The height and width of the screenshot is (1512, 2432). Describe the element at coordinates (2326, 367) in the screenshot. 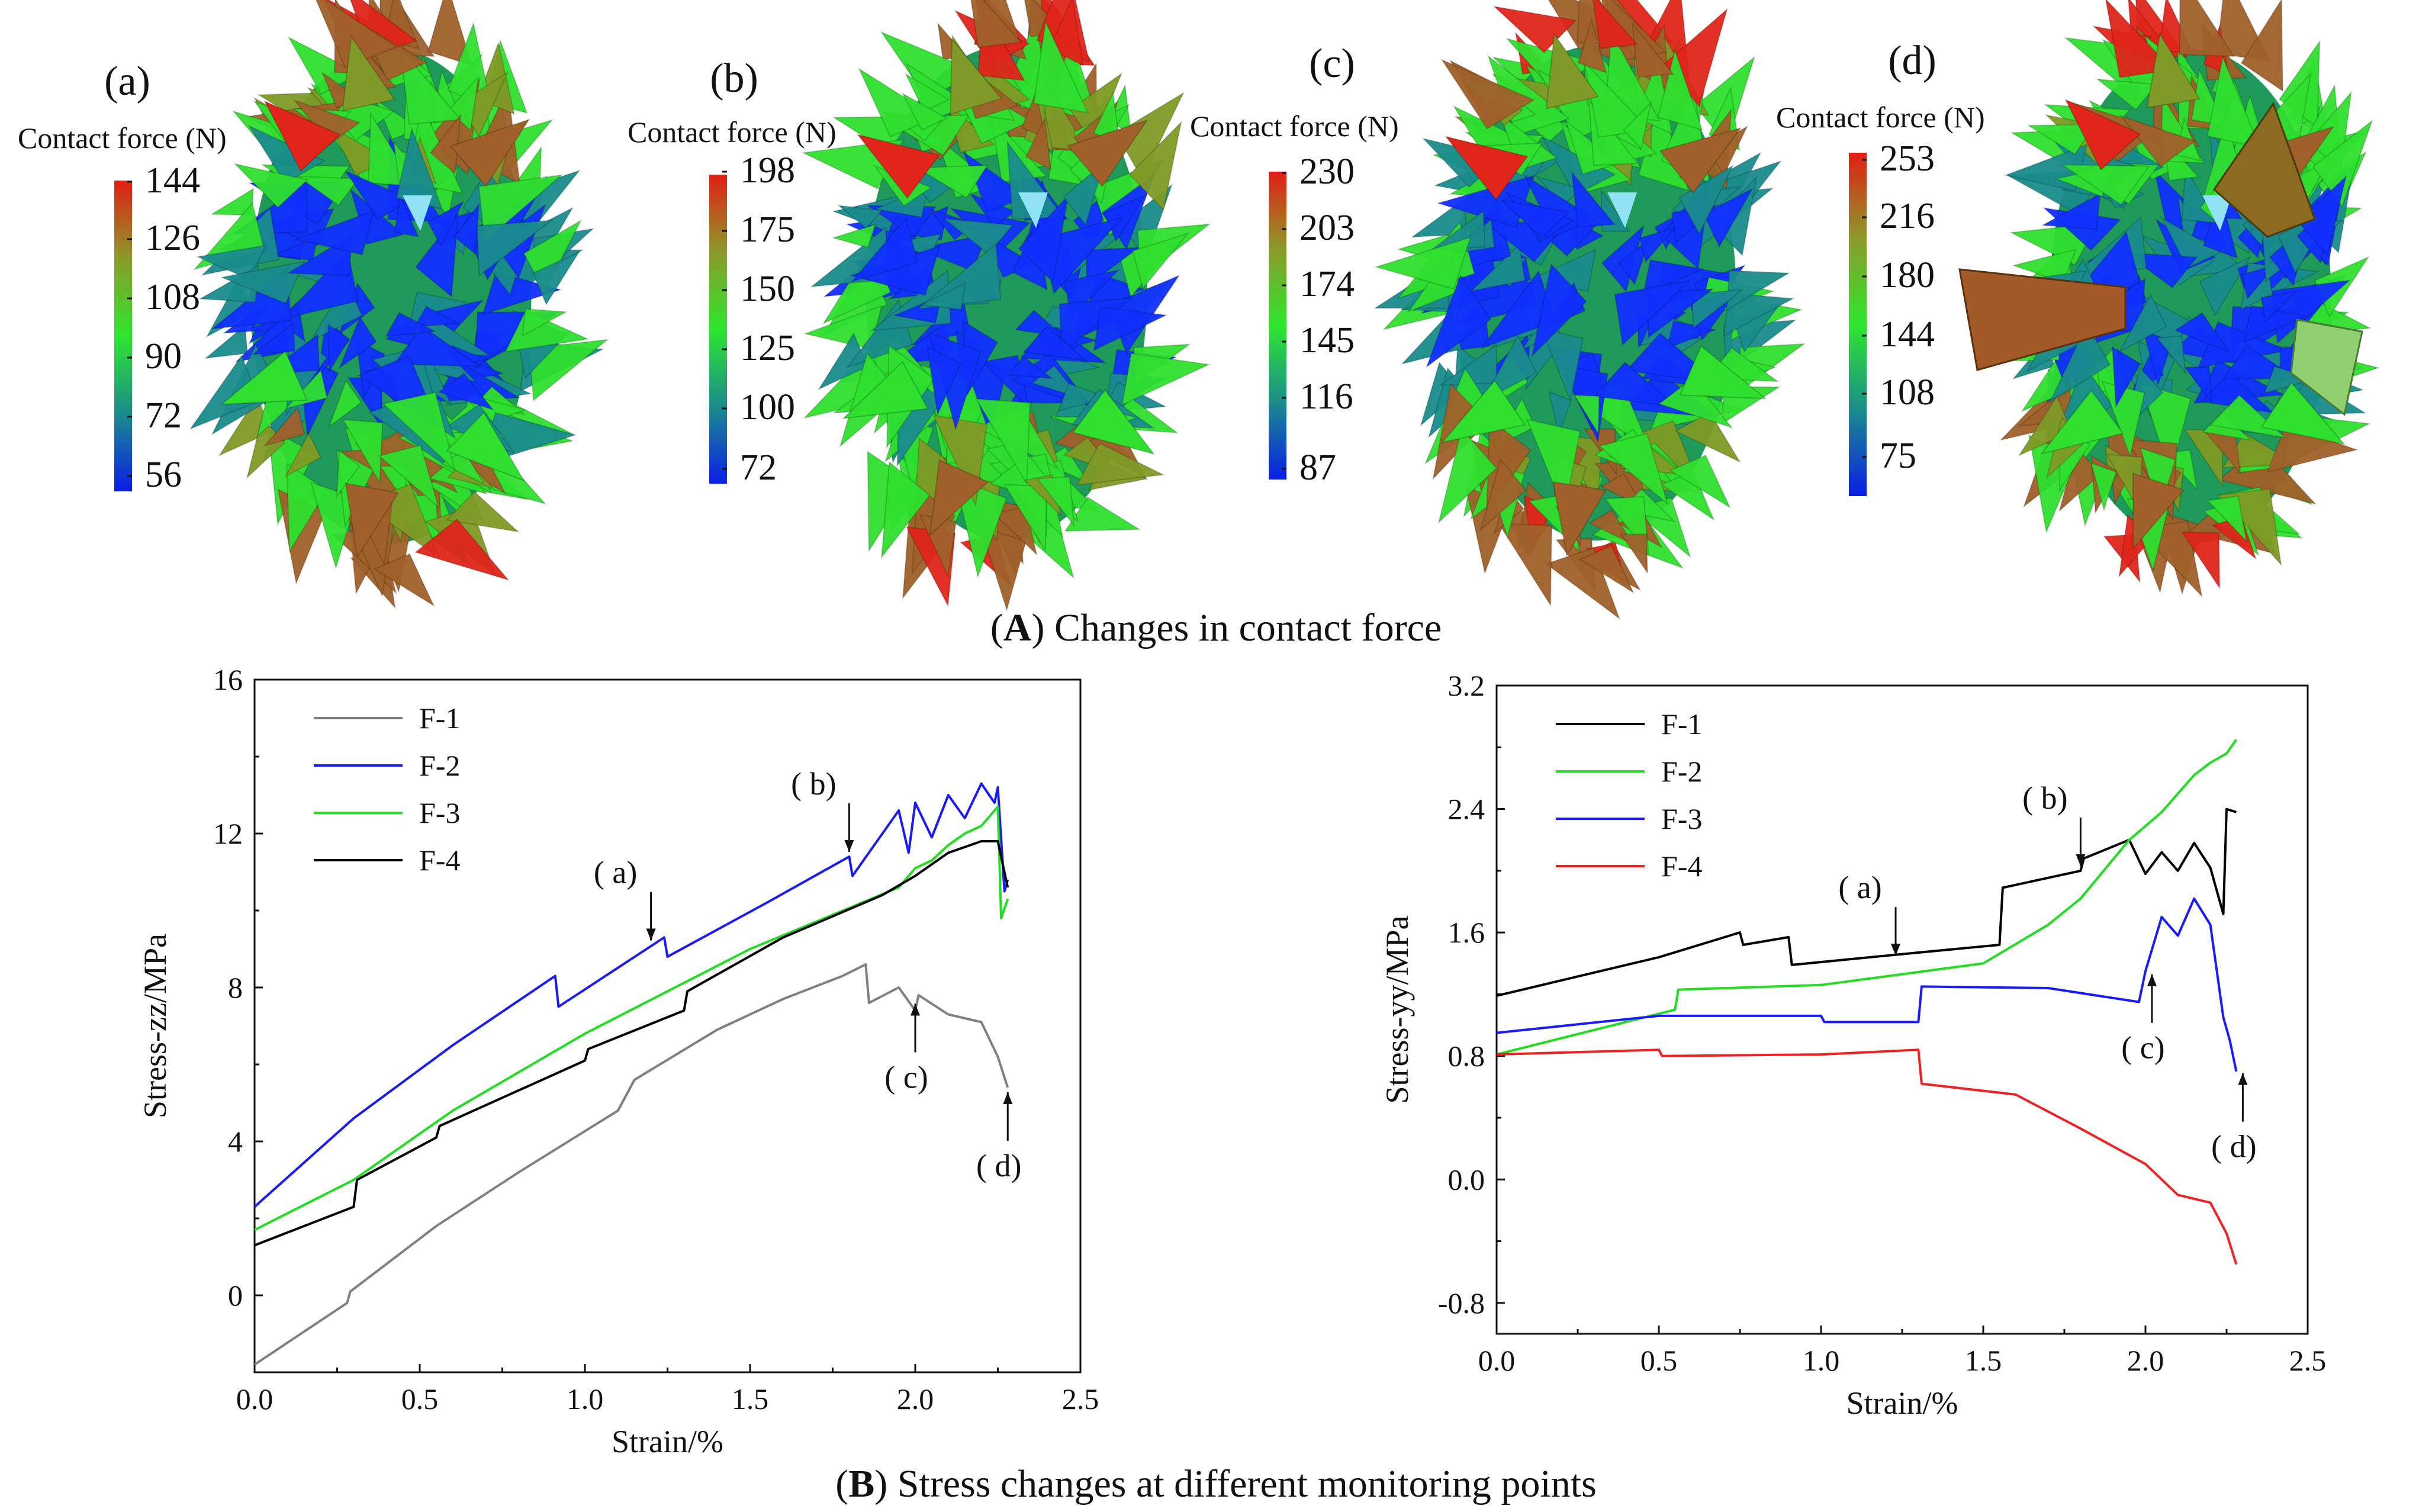

I see `contact-spike-large` at that location.